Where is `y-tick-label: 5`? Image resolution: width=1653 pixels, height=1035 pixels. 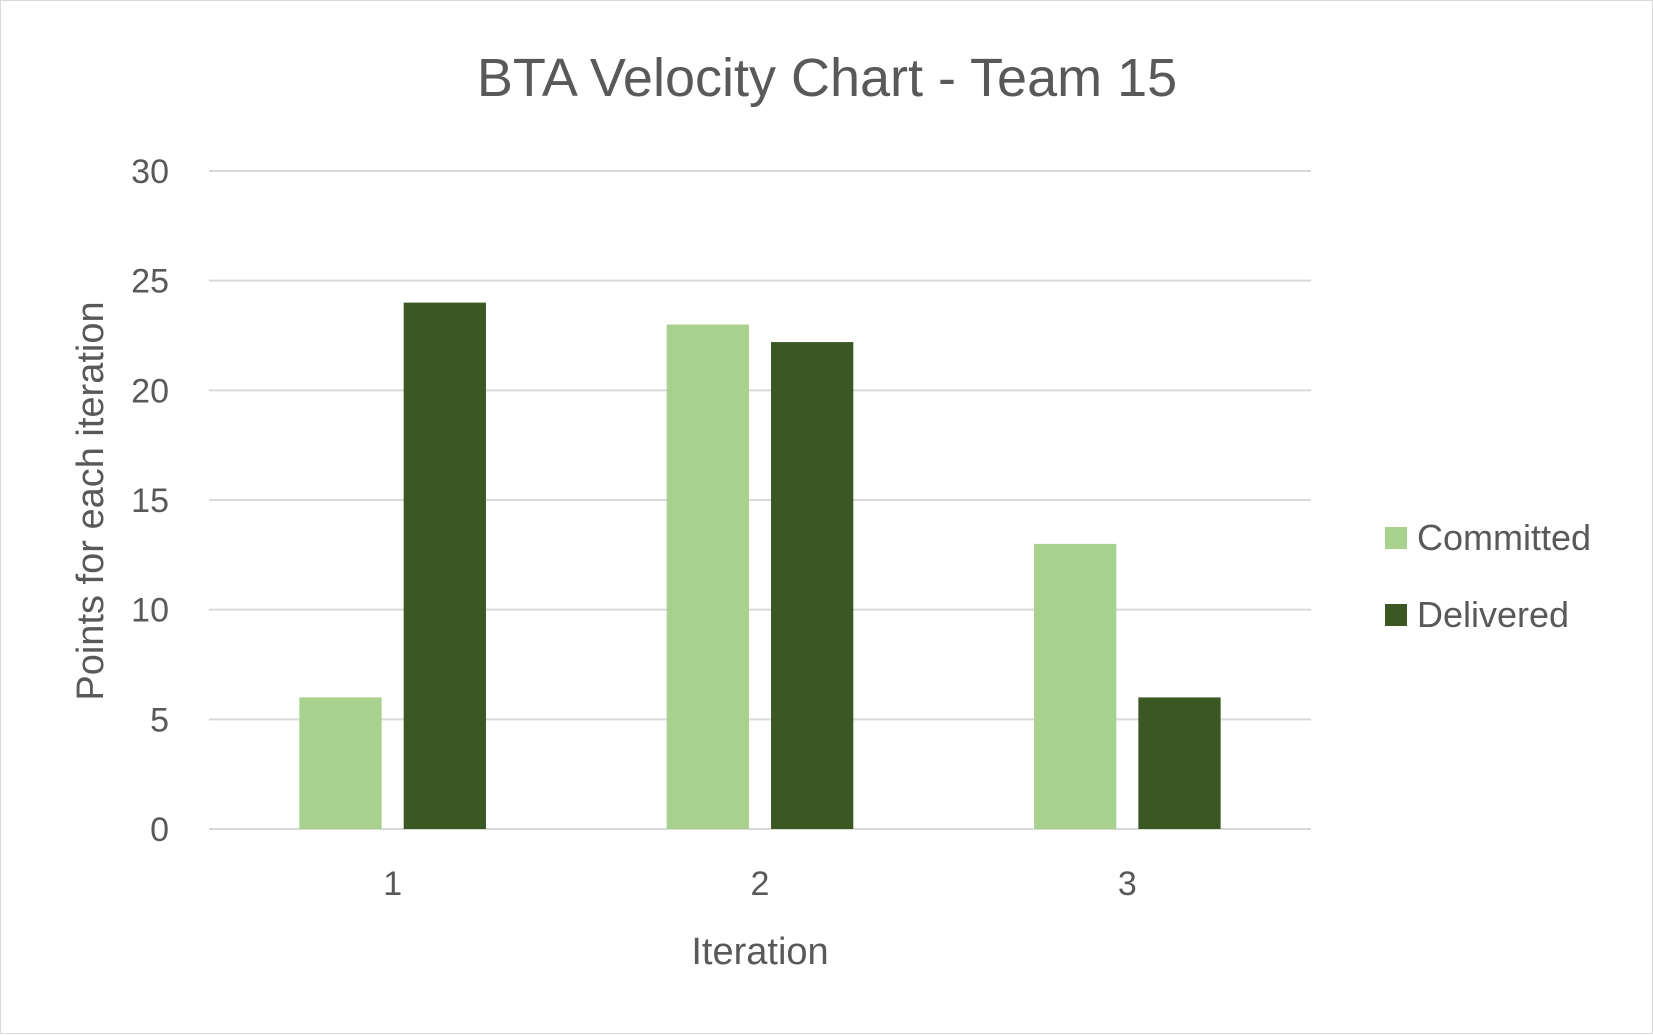 y-tick-label: 5 is located at coordinates (159, 720).